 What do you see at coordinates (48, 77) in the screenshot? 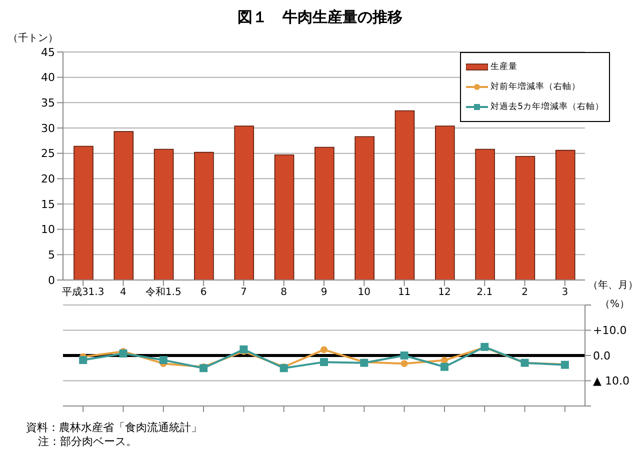
I see `y-tick-label: 40` at bounding box center [48, 77].